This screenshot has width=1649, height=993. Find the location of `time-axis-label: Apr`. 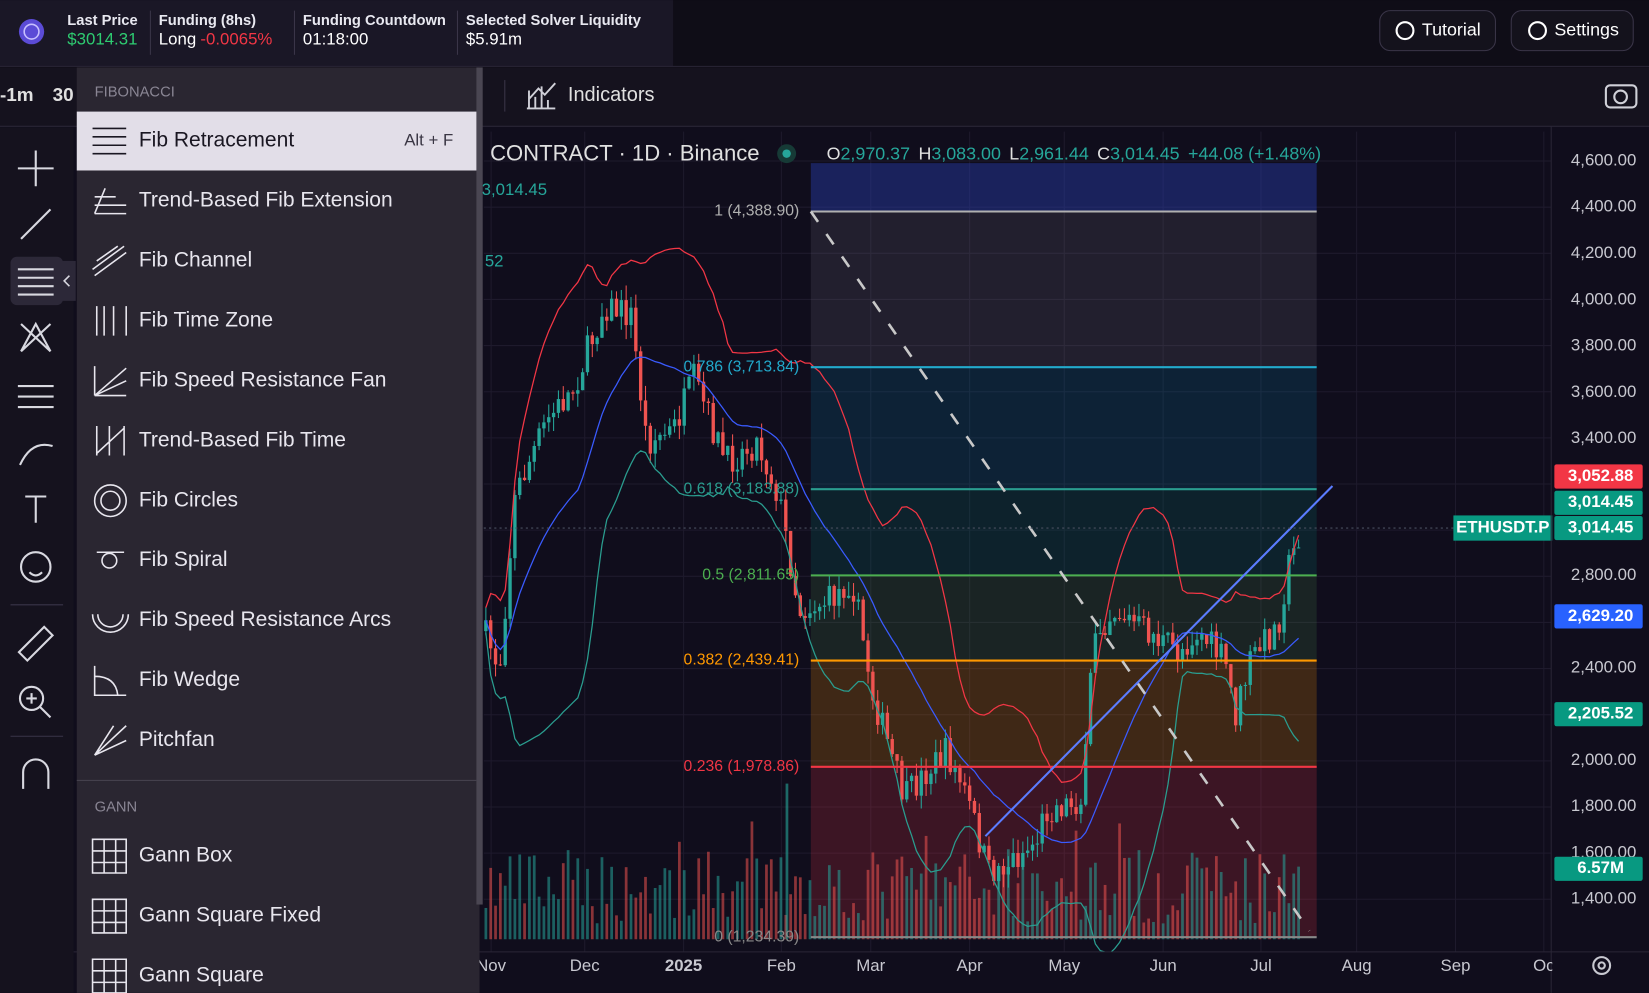

time-axis-label: Apr is located at coordinates (970, 965).